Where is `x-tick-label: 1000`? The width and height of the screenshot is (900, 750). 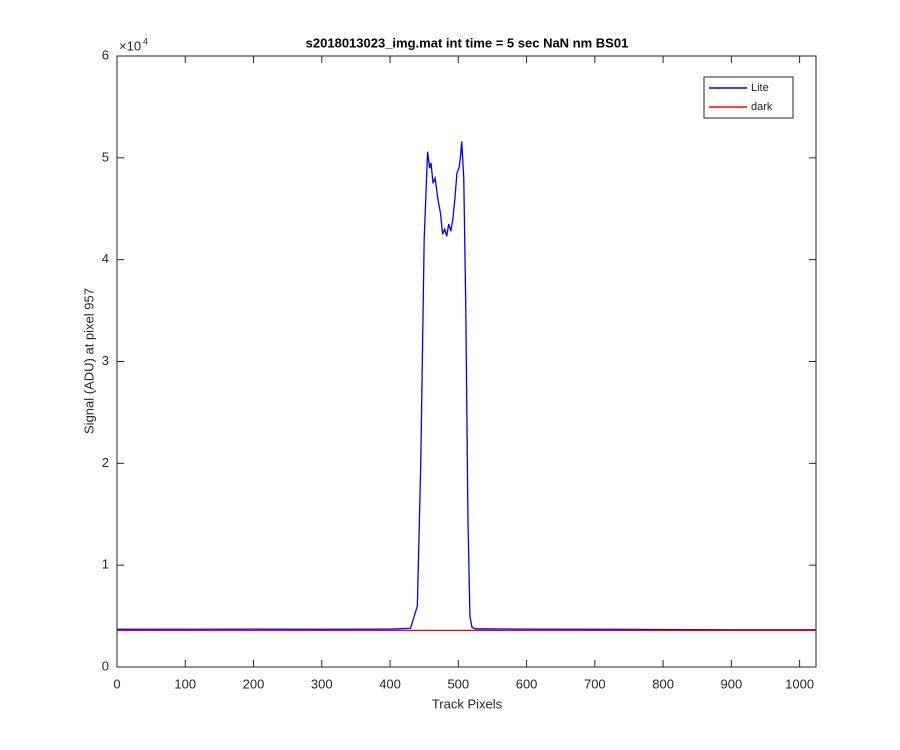
x-tick-label: 1000 is located at coordinates (799, 683).